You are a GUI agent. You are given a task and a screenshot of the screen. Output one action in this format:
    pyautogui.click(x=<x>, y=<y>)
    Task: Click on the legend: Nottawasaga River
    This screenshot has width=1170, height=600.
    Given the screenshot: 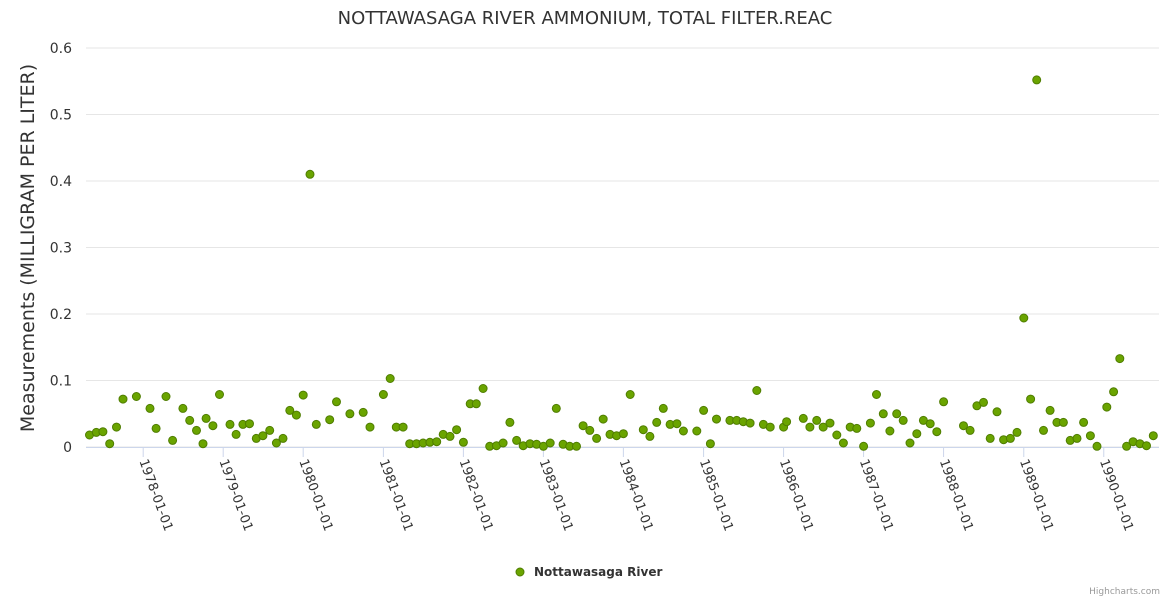 What is the action you would take?
    pyautogui.click(x=588, y=572)
    